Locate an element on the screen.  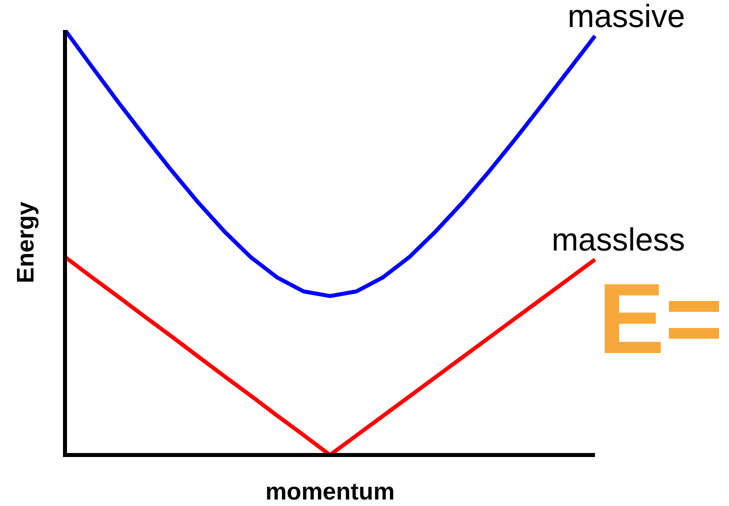
y-axis-title: Energy is located at coordinates (26, 242).